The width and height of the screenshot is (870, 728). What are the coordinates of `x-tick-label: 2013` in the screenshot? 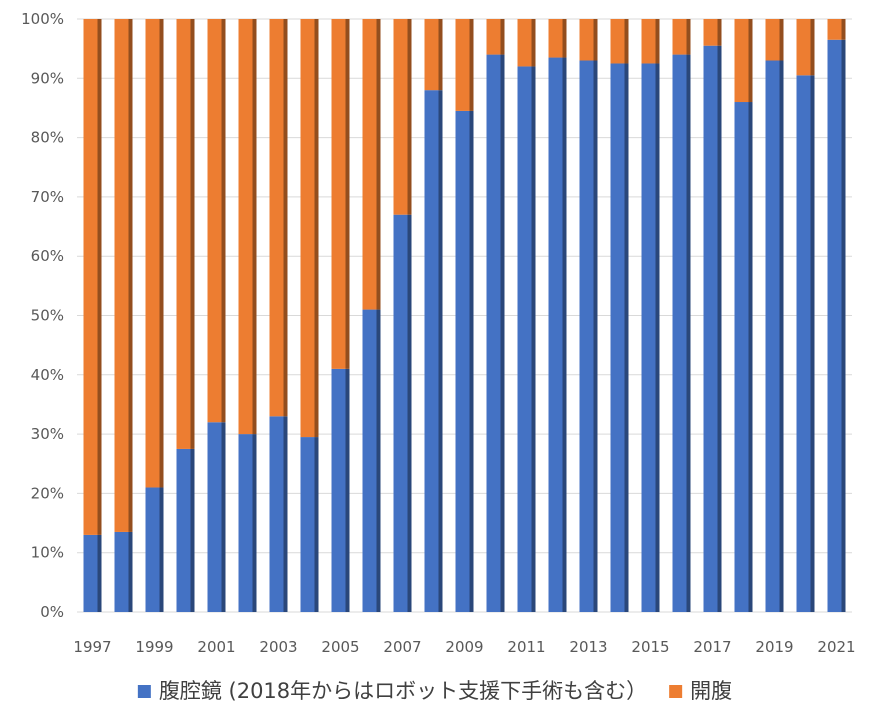 It's located at (588, 647).